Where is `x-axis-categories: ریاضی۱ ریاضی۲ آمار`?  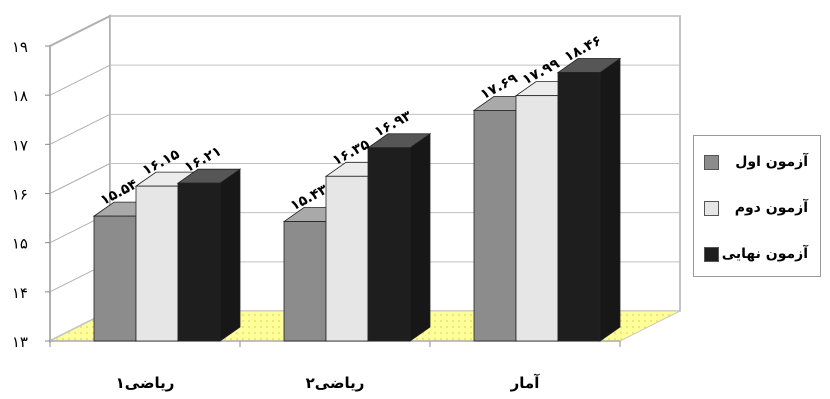
x-axis-categories: ریاضی۱ ریاضی۲ آمار is located at coordinates (328, 383).